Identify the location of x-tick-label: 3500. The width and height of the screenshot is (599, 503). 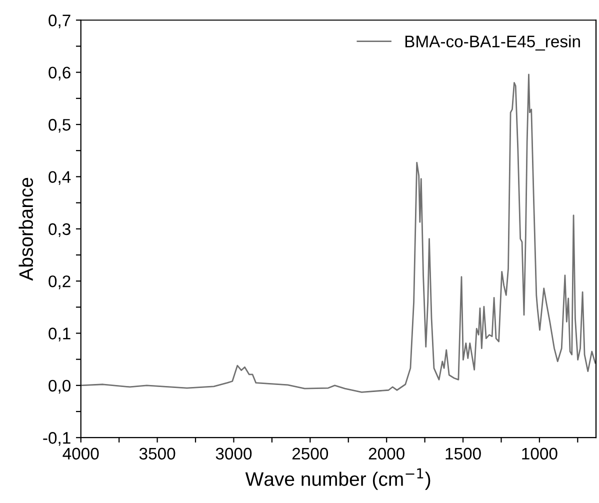
(157, 454).